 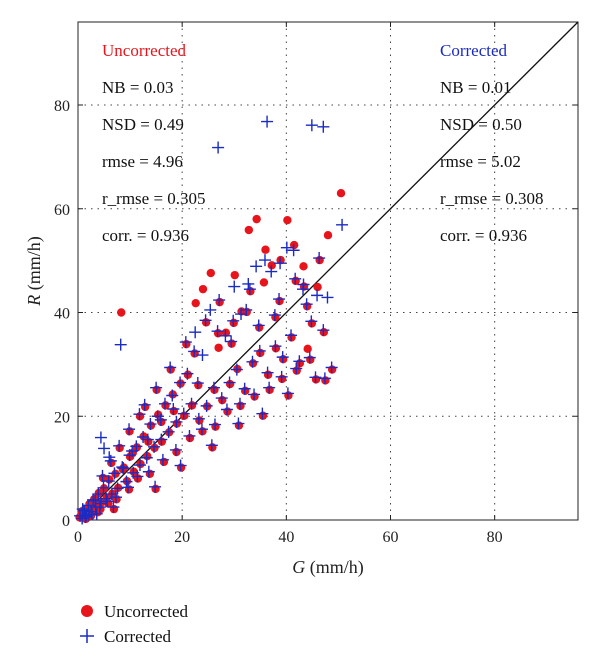 What do you see at coordinates (142, 161) in the screenshot?
I see `annotation-left-line: rmse = 4.96` at bounding box center [142, 161].